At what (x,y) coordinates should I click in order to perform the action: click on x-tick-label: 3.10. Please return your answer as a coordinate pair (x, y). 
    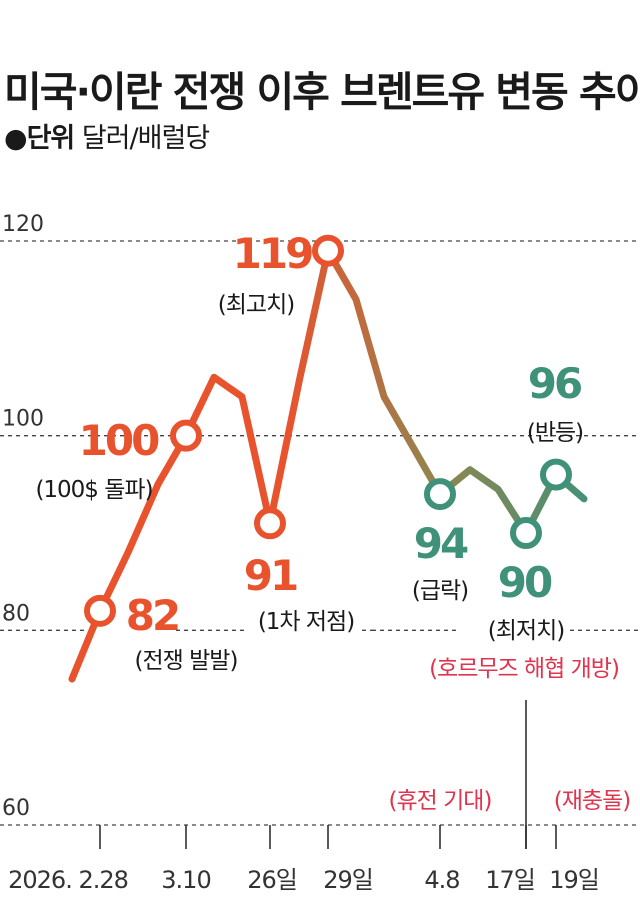
    Looking at the image, I should click on (185, 880).